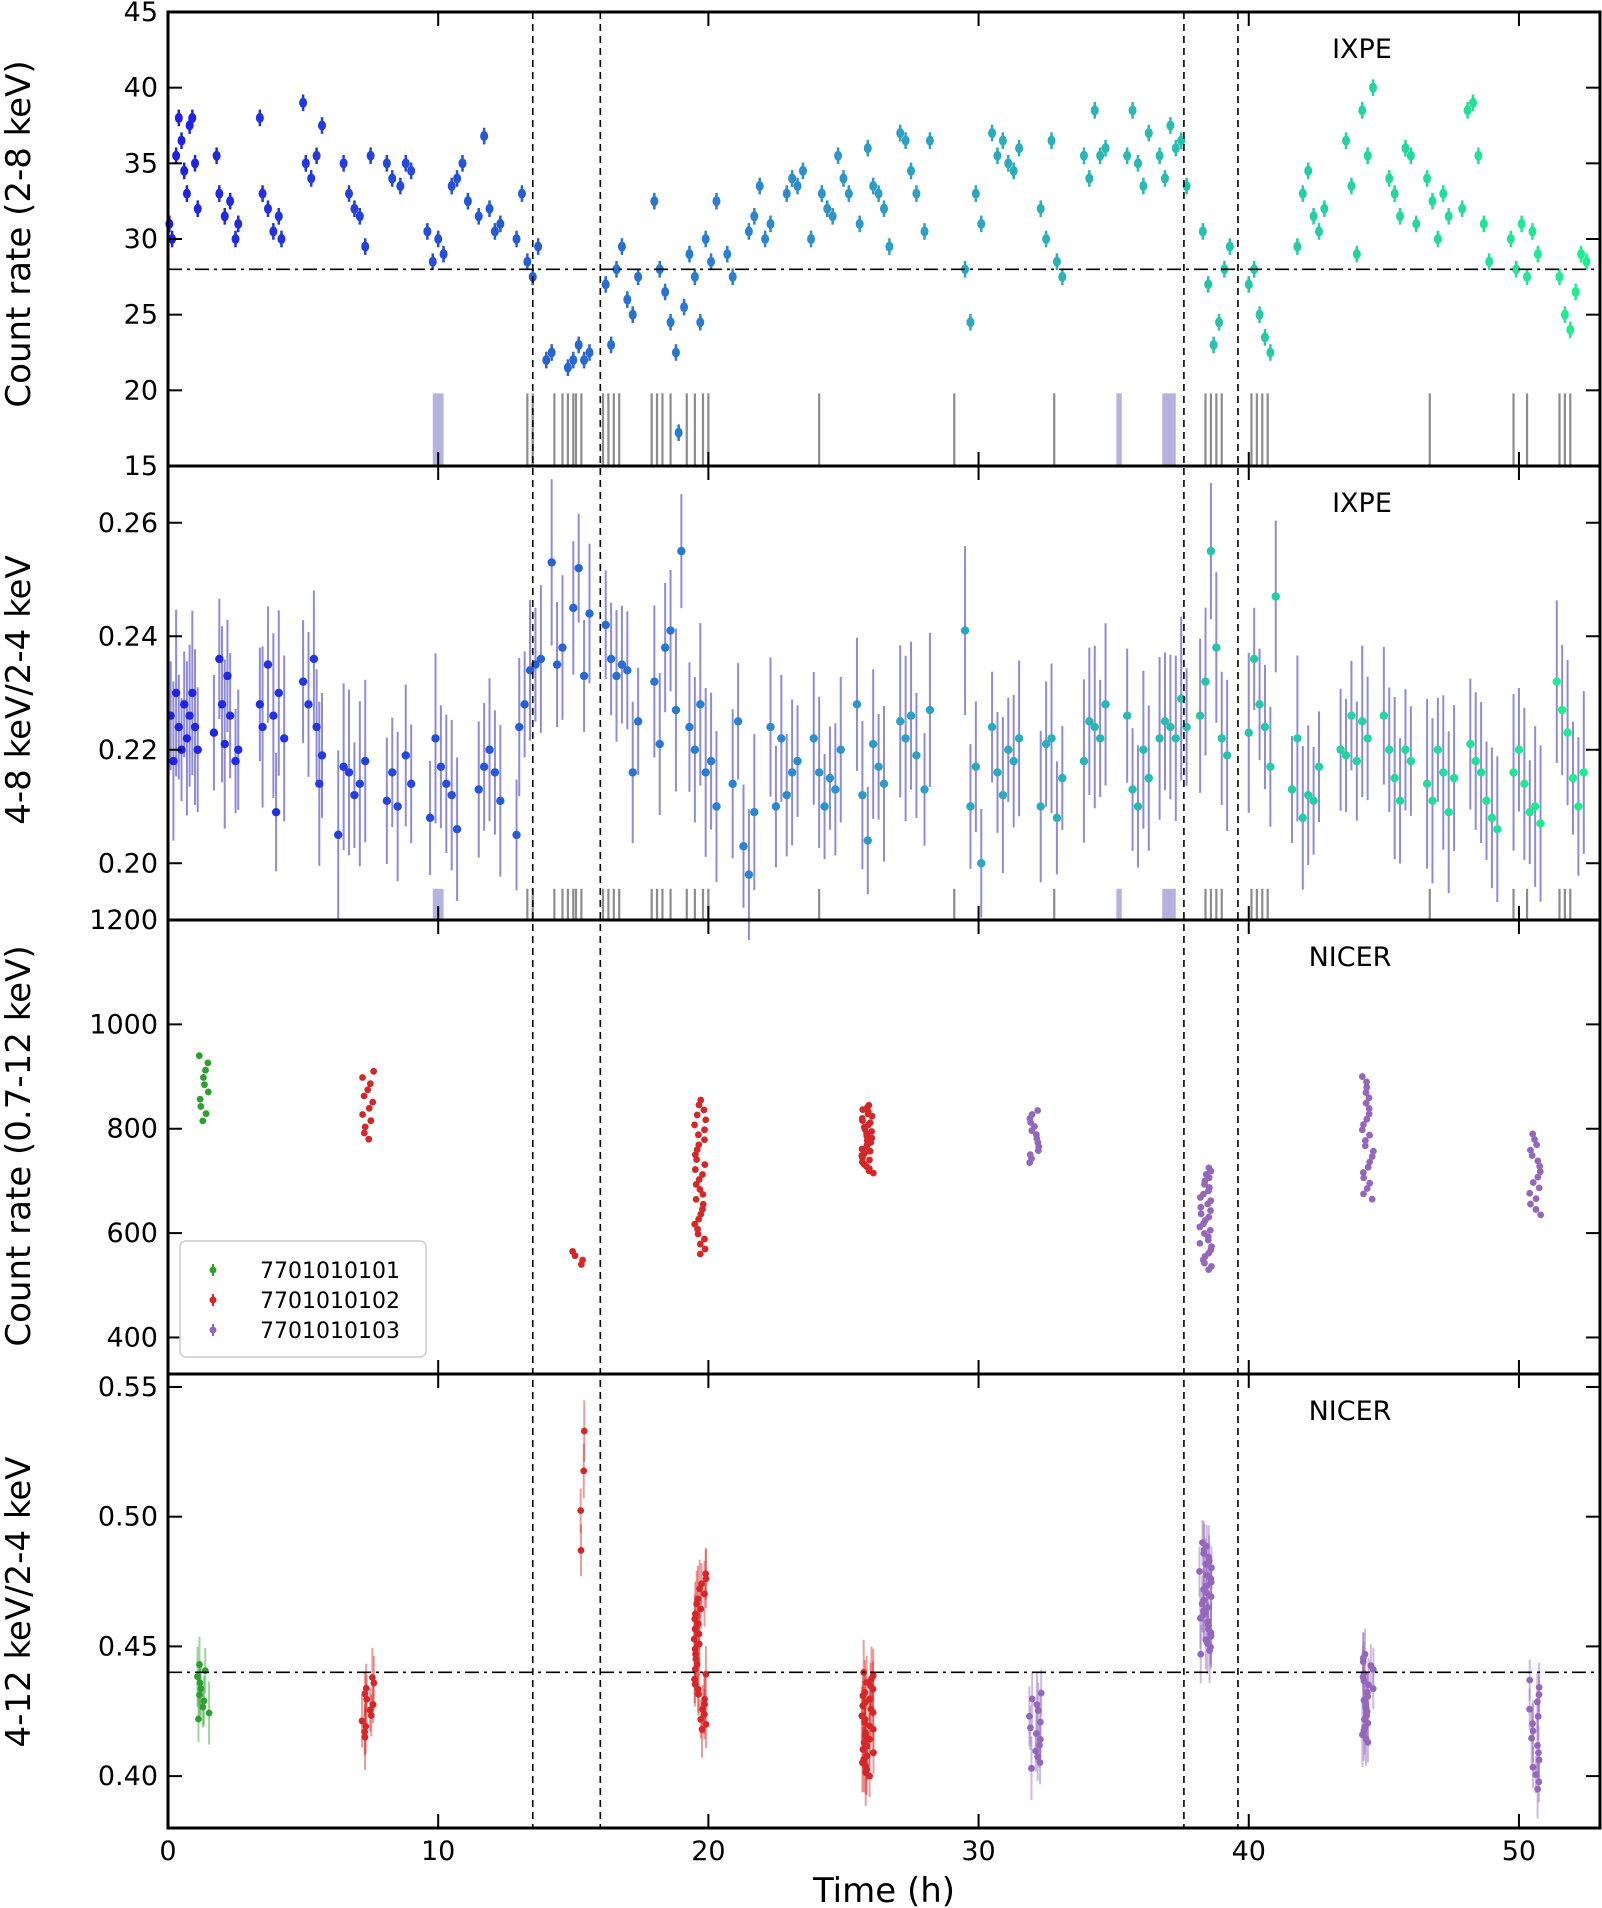 This screenshot has width=1602, height=1908. What do you see at coordinates (330, 1301) in the screenshot?
I see `legend-label-2: 7701010102` at bounding box center [330, 1301].